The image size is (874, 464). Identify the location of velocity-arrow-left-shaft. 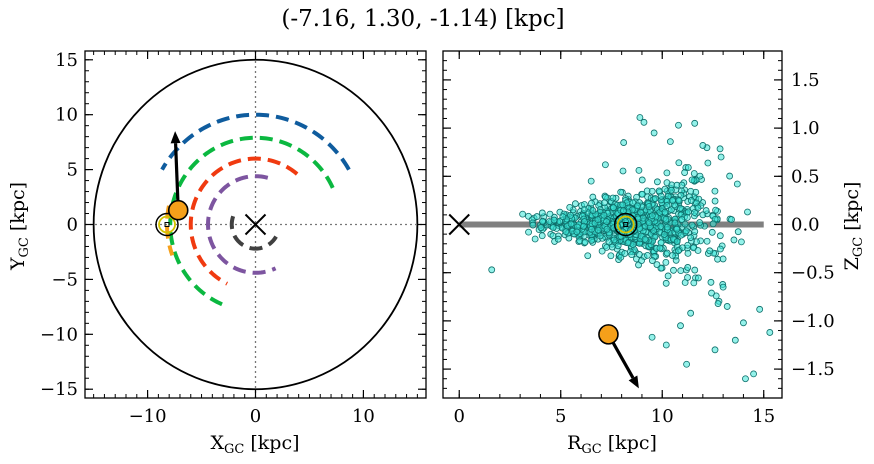
(176, 177).